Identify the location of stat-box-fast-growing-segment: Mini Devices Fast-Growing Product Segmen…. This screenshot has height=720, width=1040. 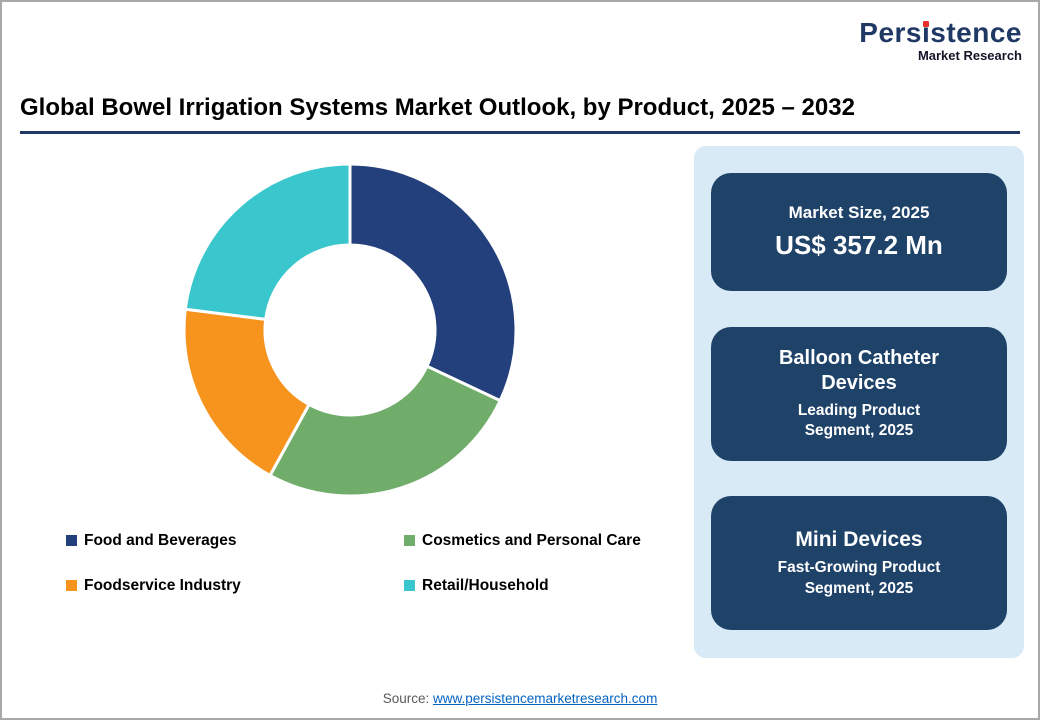
(859, 562).